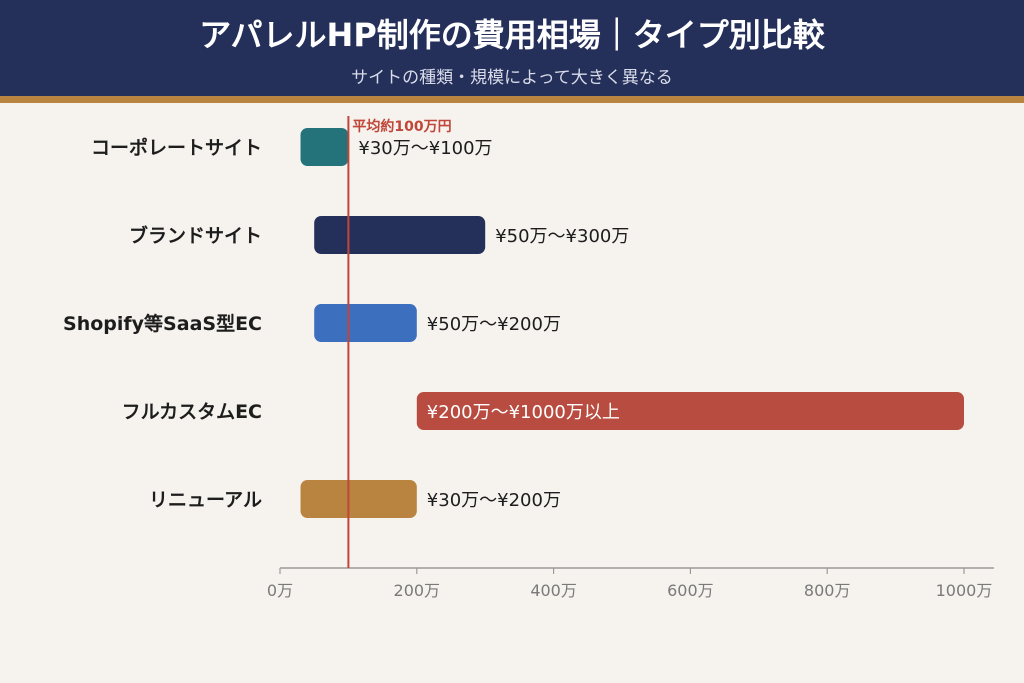 The width and height of the screenshot is (1024, 683). Describe the element at coordinates (425, 148) in the screenshot. I see `range-value-label: ¥30万〜¥100万` at that location.